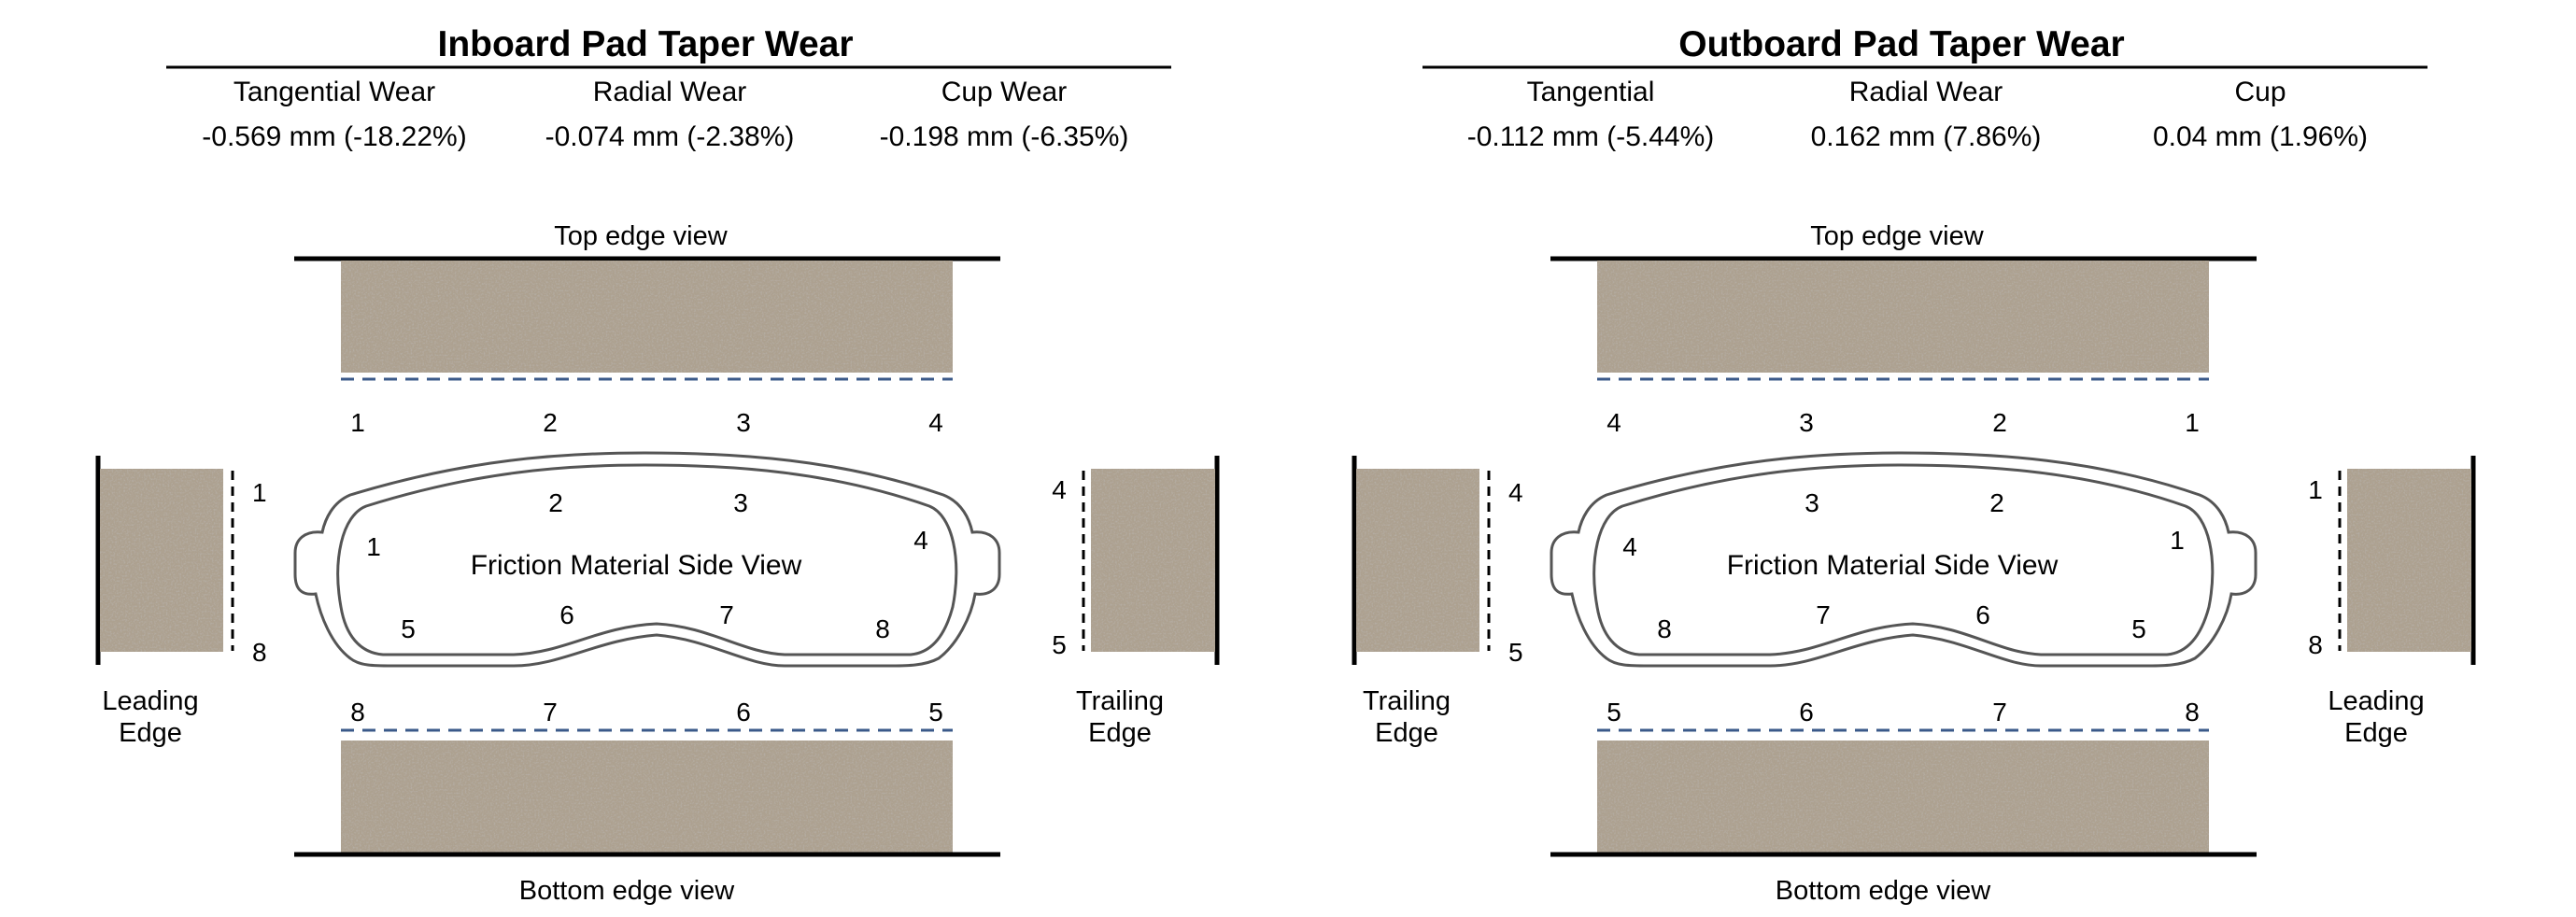  I want to click on inboard-side-point-number: 7, so click(726, 614).